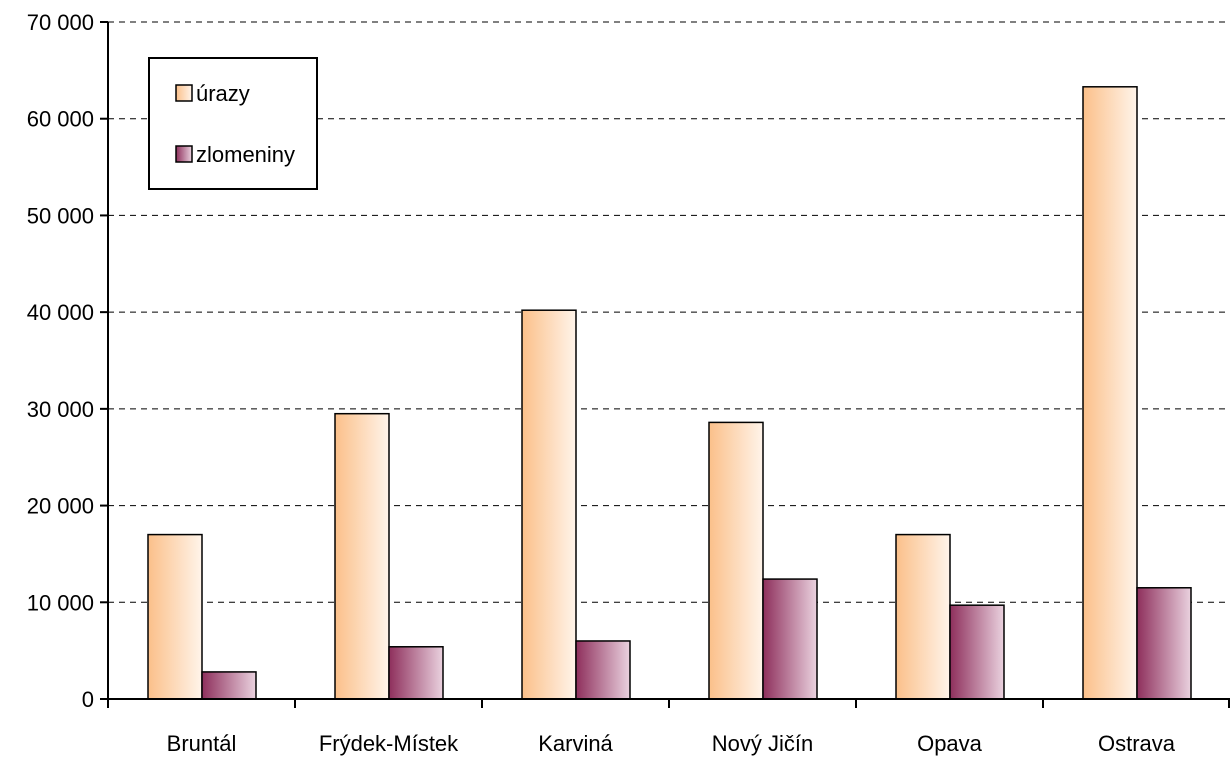 This screenshot has width=1230, height=758. I want to click on legend-box, so click(233, 123).